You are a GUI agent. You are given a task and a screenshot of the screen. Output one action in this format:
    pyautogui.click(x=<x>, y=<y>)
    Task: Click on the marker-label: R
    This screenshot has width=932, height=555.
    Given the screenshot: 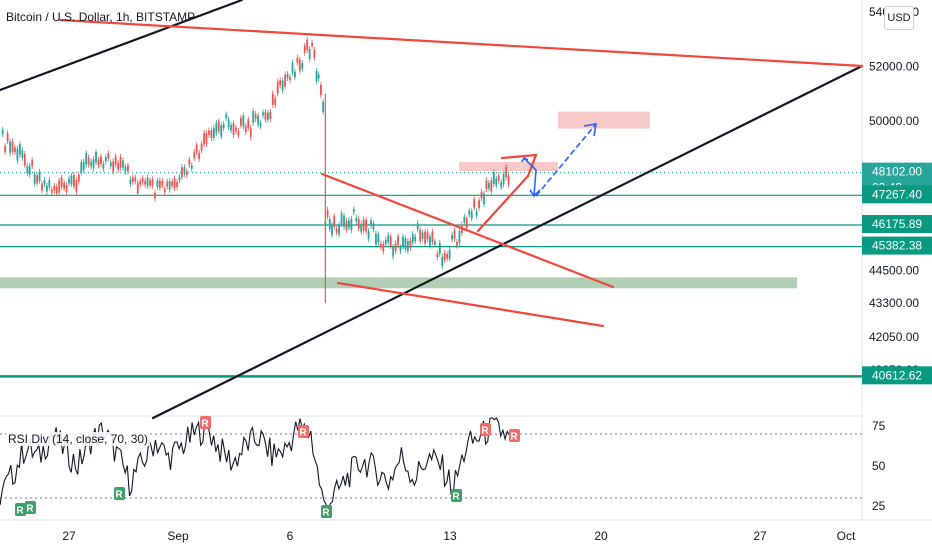 What is the action you would take?
    pyautogui.click(x=303, y=433)
    